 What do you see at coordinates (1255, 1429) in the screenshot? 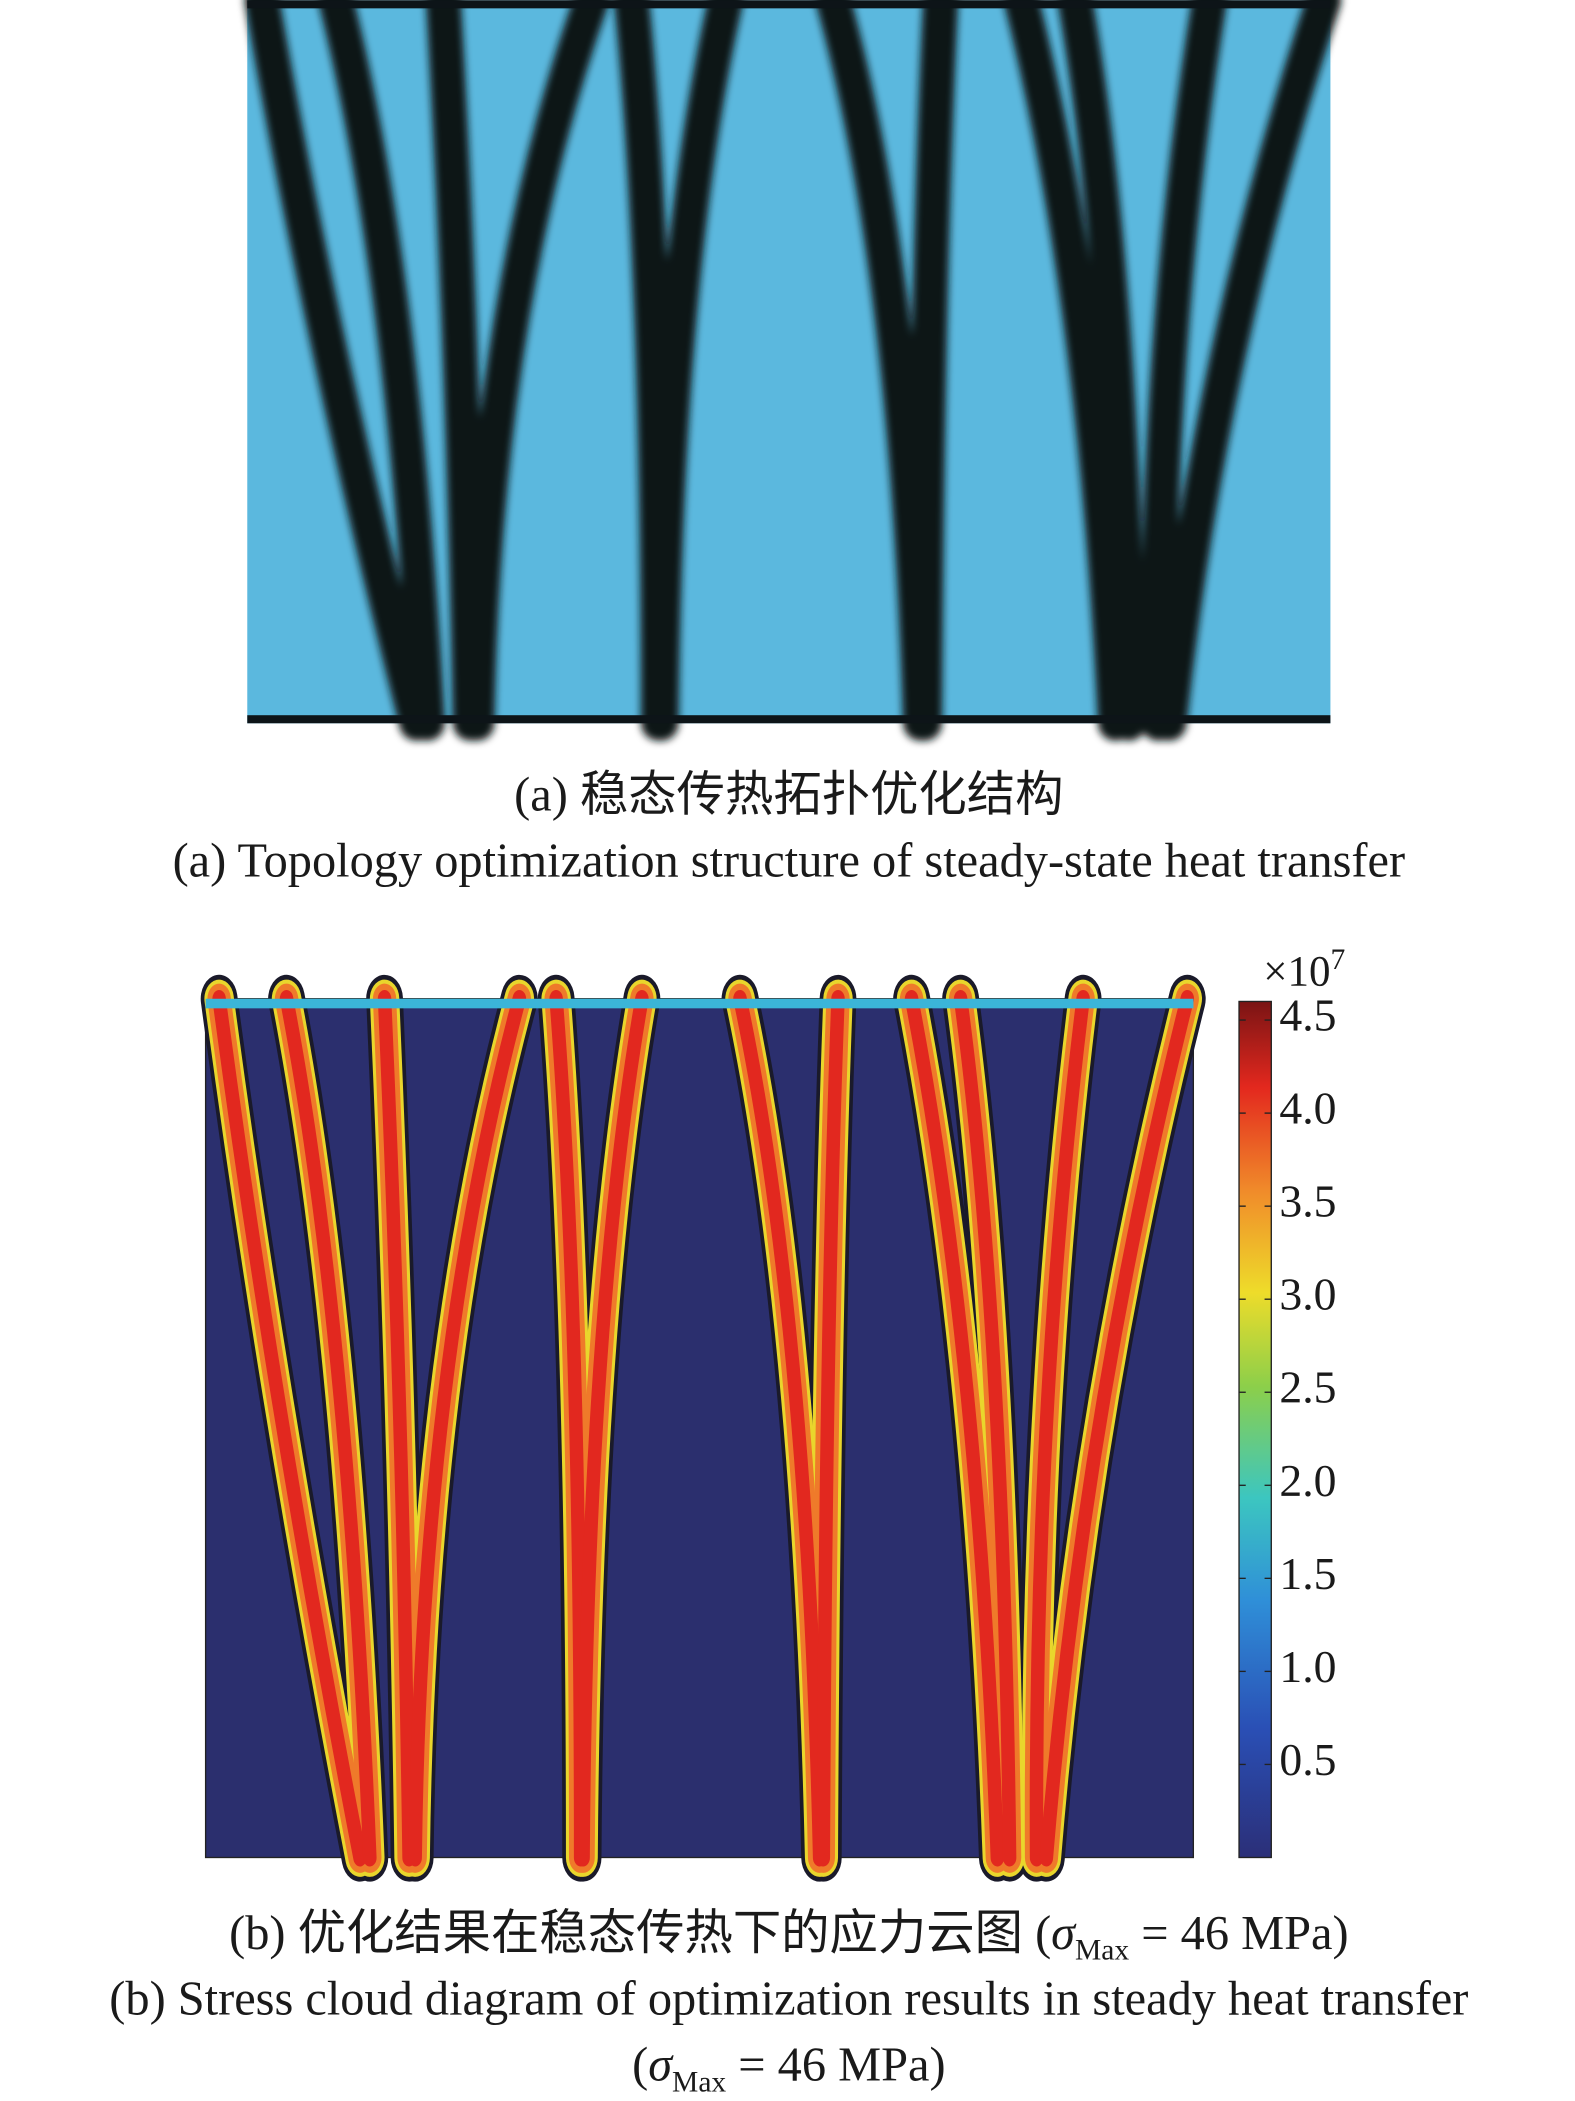
I see `colorbar` at bounding box center [1255, 1429].